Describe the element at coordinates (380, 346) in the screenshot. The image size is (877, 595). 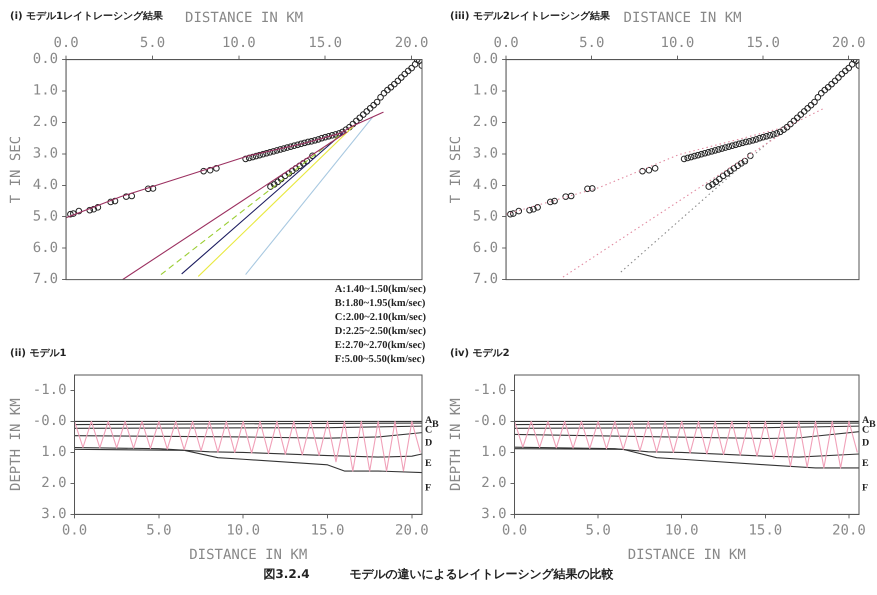
I see `text: E:2.70~2.70(km/sec)` at that location.